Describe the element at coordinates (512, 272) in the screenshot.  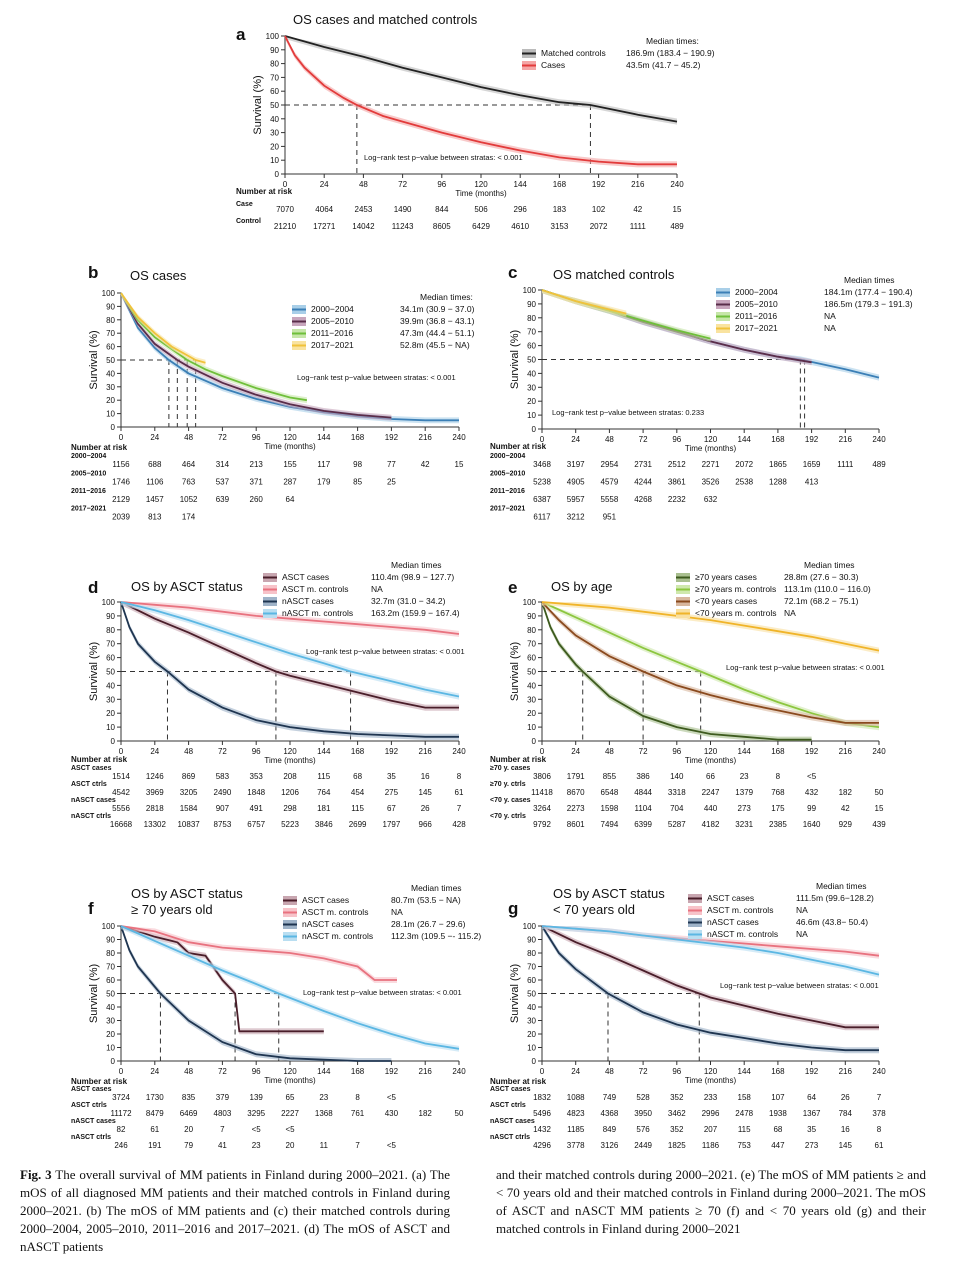
I see `panel-letter: c` at that location.